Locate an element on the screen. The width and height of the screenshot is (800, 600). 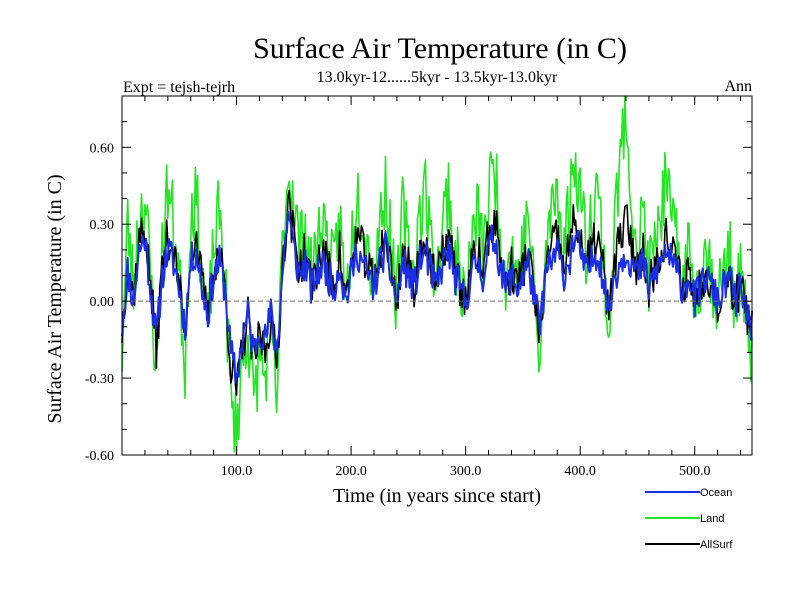
chart-subtitle: 13.0kyr-12......5kyr - 13.5kyr-13.0kyr is located at coordinates (437, 77).